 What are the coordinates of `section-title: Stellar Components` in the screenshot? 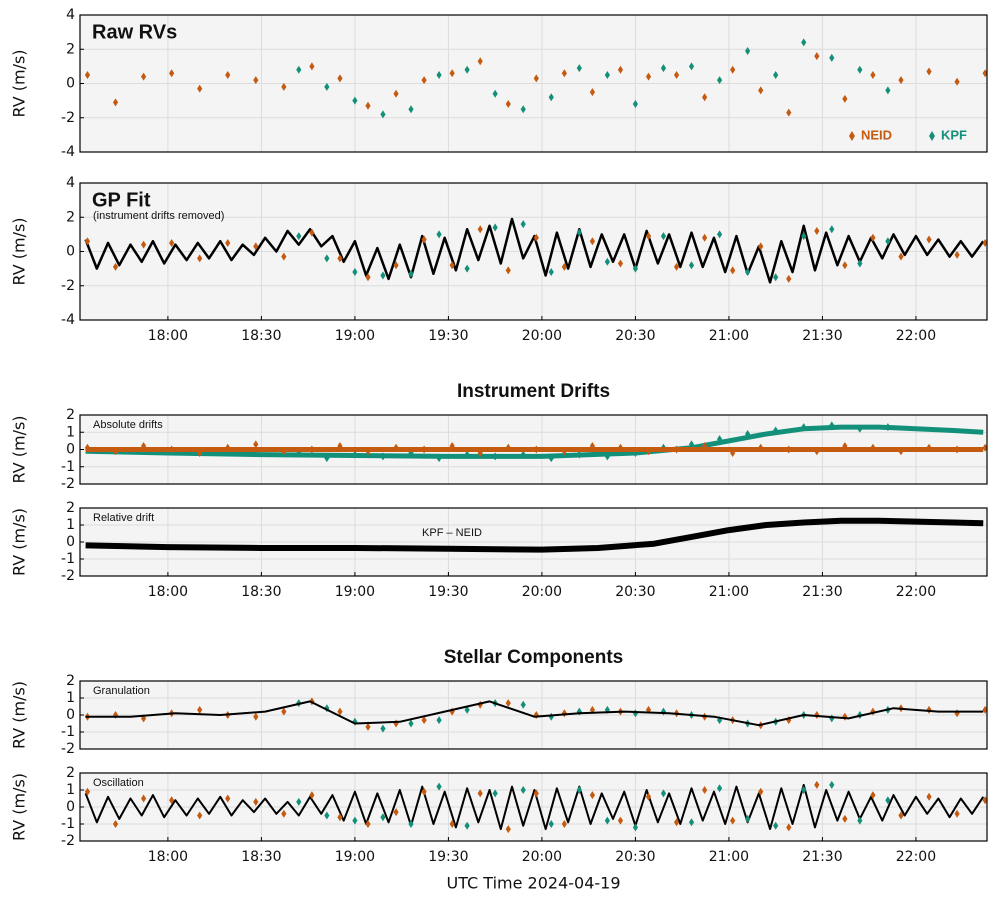 It's located at (533, 657).